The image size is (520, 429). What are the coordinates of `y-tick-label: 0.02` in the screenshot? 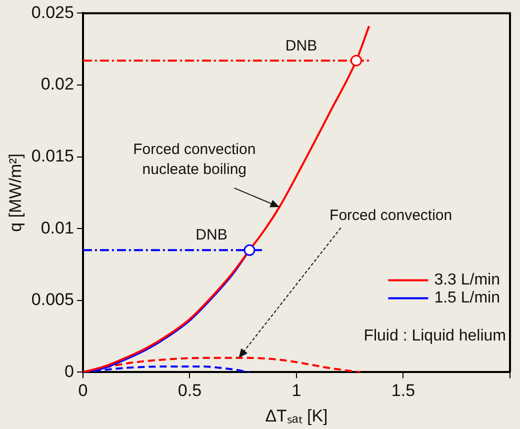 It's located at (57, 84).